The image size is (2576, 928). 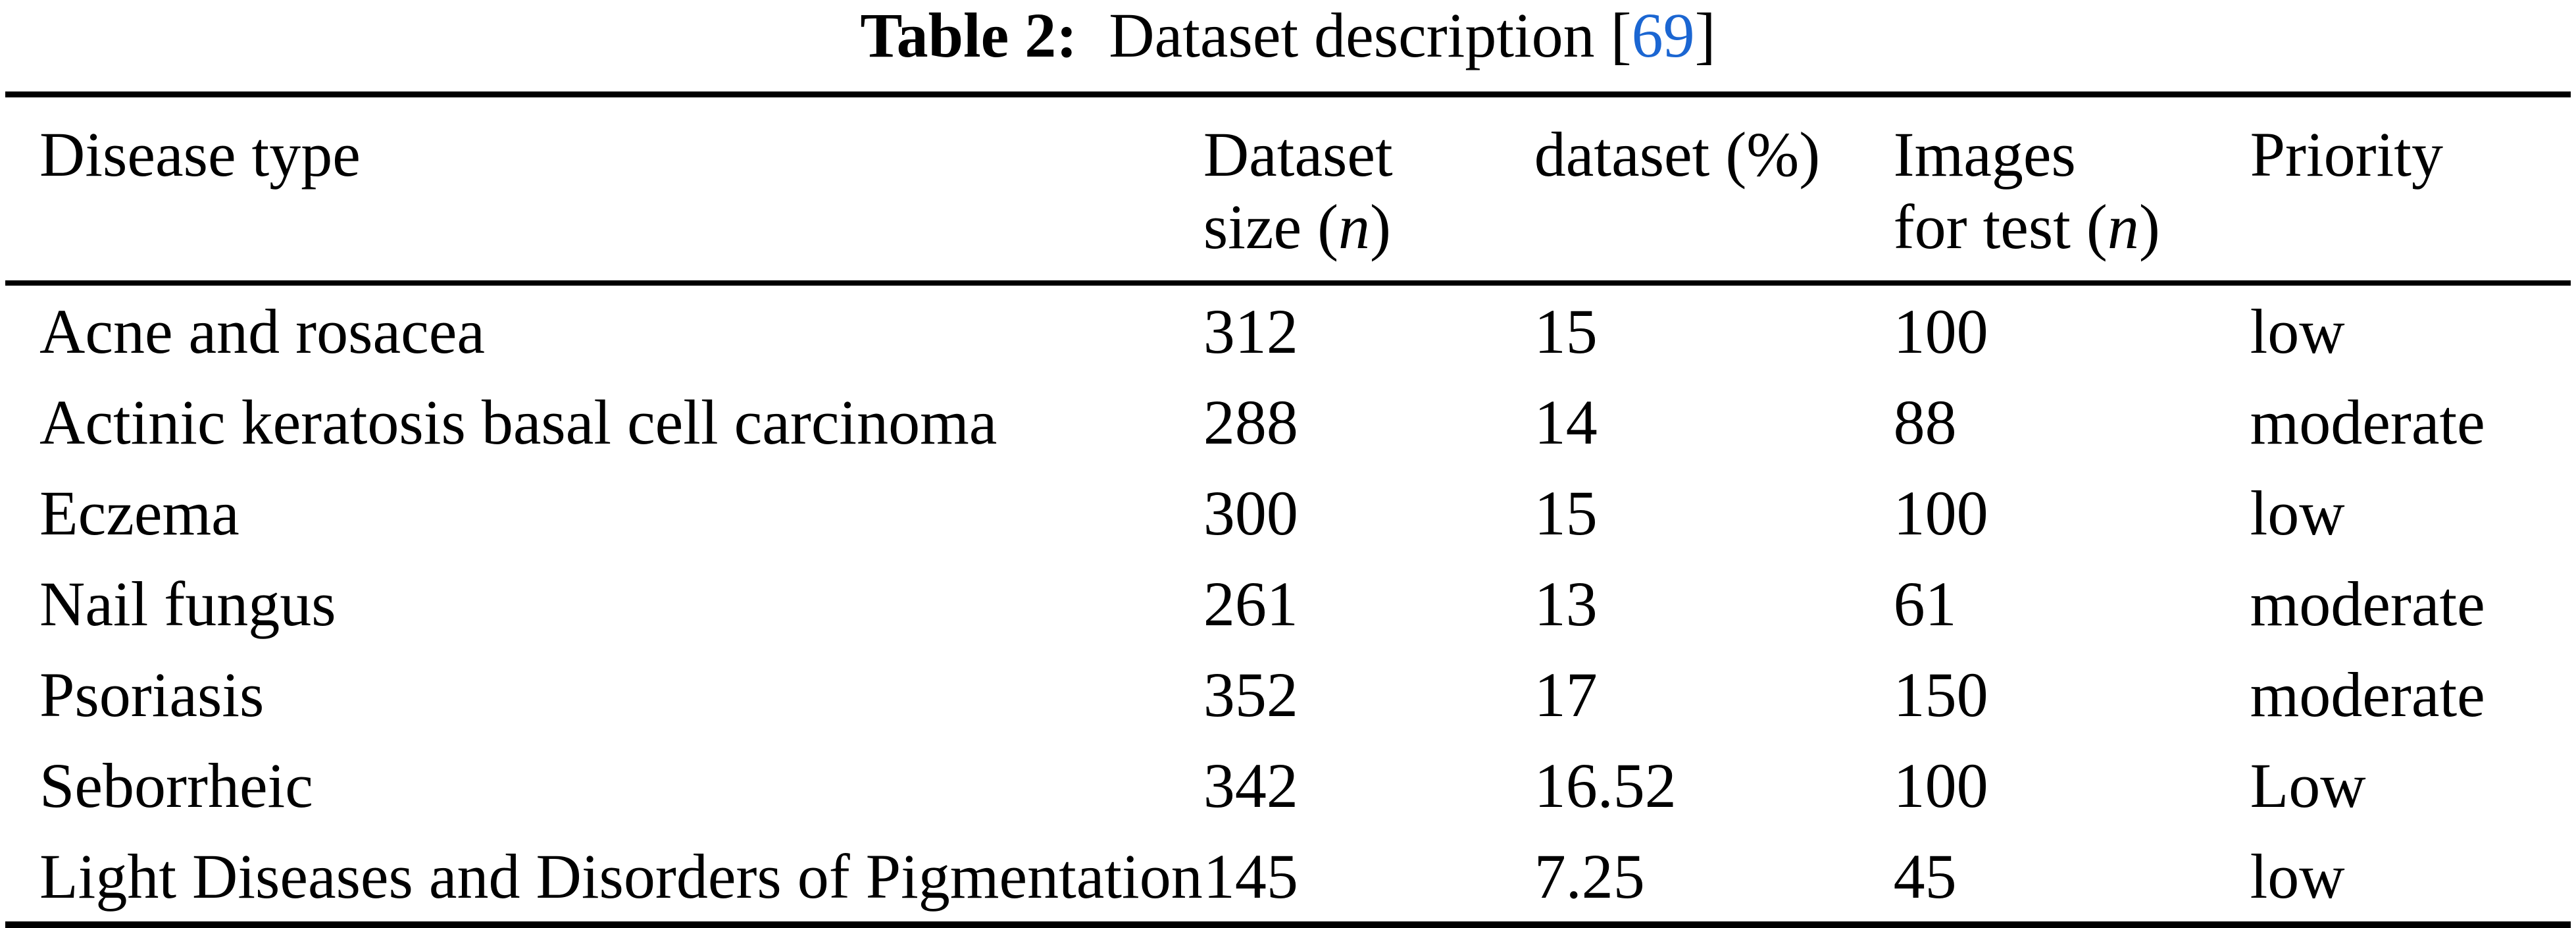 What do you see at coordinates (1381, 227) in the screenshot?
I see `col-header-dataset-size-close: )` at bounding box center [1381, 227].